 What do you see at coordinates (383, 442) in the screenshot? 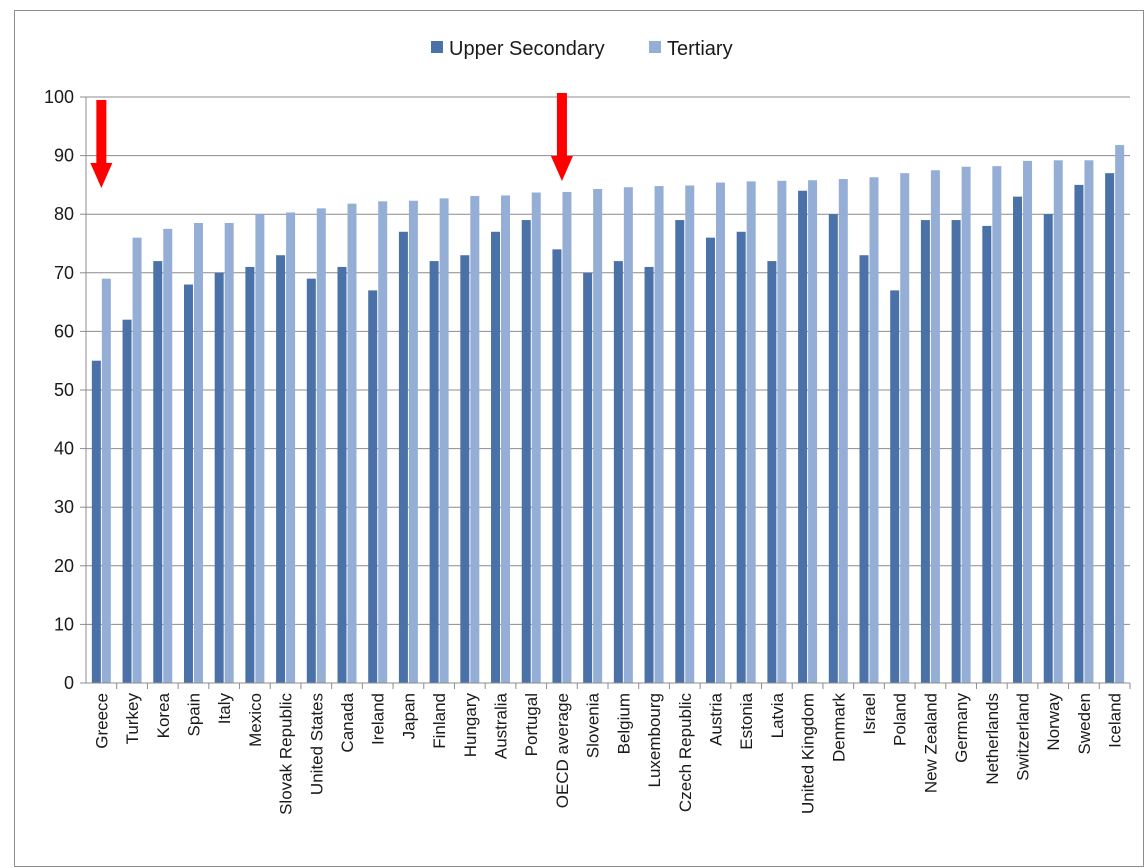
I see `bar-tertiary-ireland` at bounding box center [383, 442].